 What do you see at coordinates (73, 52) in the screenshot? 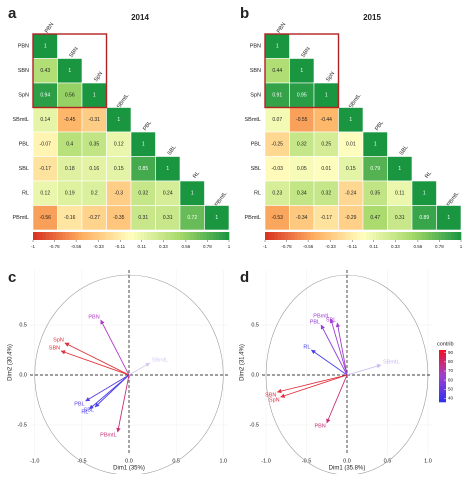
I see `diagonal-label: SBN` at bounding box center [73, 52].